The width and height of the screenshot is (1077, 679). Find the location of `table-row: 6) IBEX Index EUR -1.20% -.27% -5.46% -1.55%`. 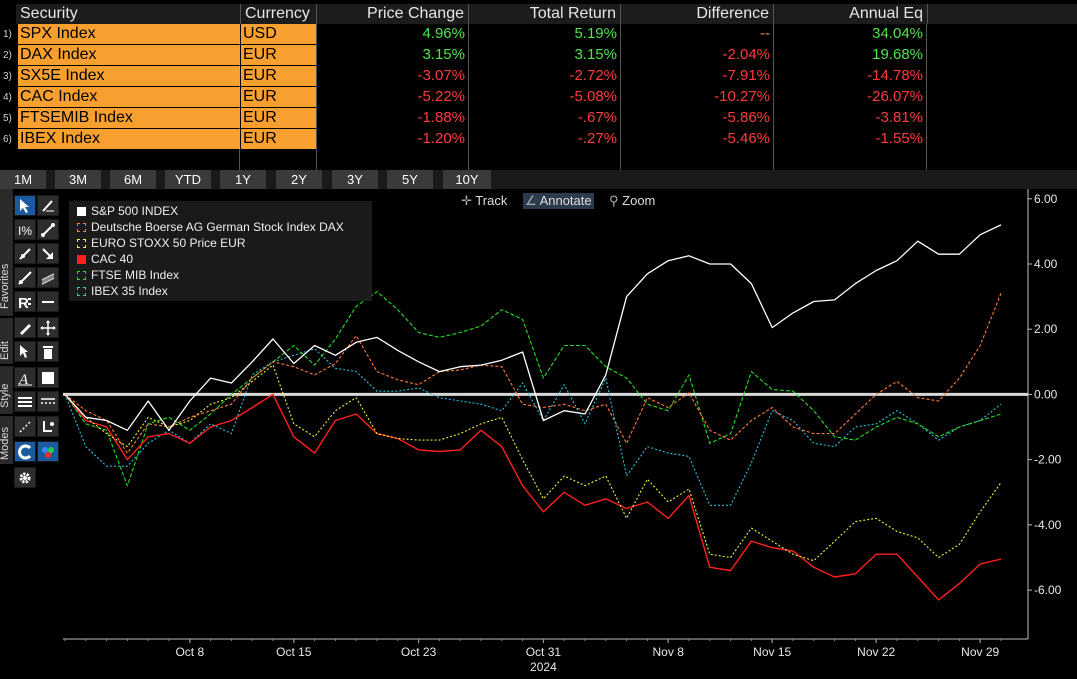

table-row: 6) IBEX Index EUR -1.20% -.27% -5.46% -1.55% is located at coordinates (465, 139).